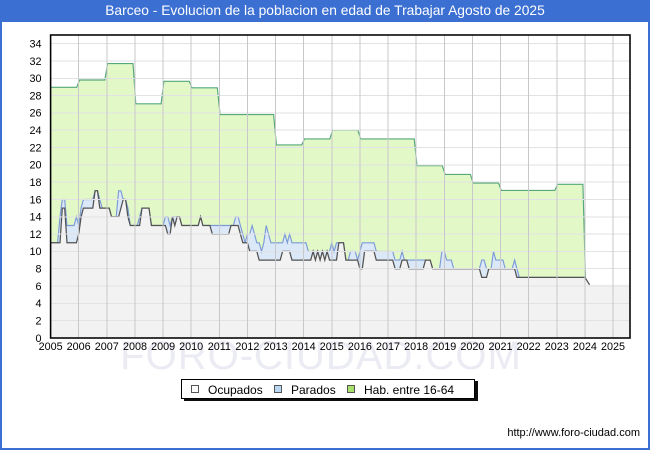 This screenshot has width=650, height=450. I want to click on svg-text: 32, so click(35, 62).